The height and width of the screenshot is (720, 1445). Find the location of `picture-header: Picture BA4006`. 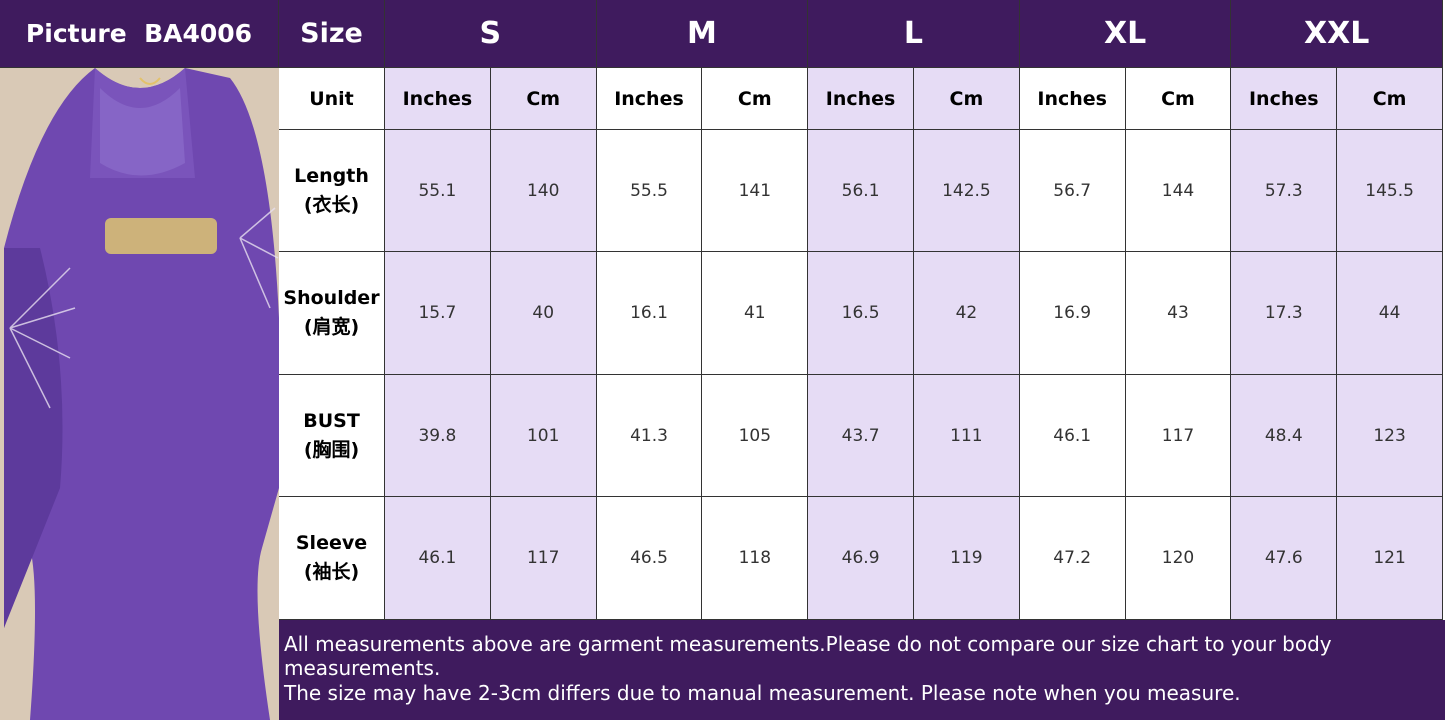

picture-header: Picture BA4006 is located at coordinates (139, 34).